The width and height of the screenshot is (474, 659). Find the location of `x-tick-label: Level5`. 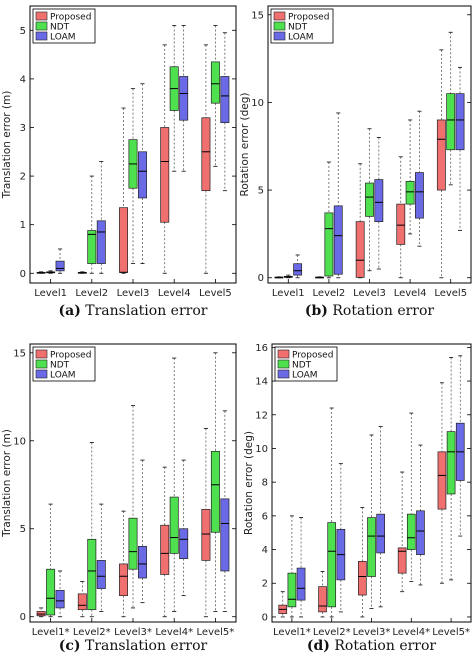

x-tick-label: Level5 is located at coordinates (215, 293).